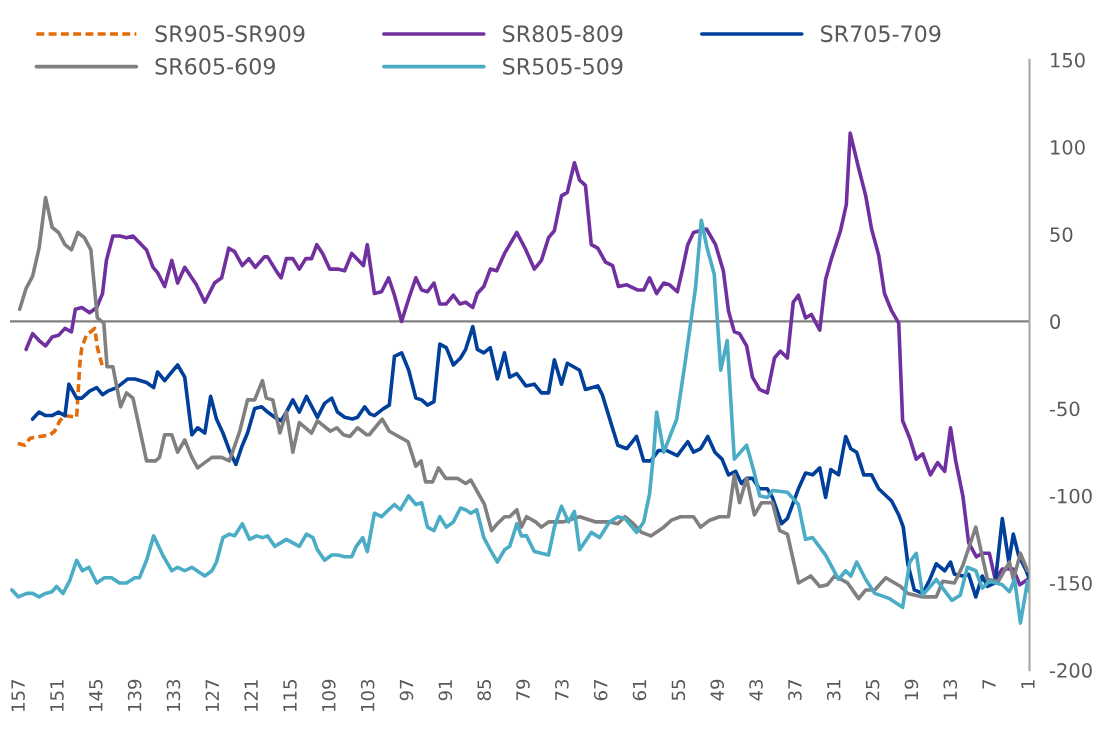 The image size is (1107, 730). Describe the element at coordinates (1070, 670) in the screenshot. I see `y-tick-label: -200` at that location.